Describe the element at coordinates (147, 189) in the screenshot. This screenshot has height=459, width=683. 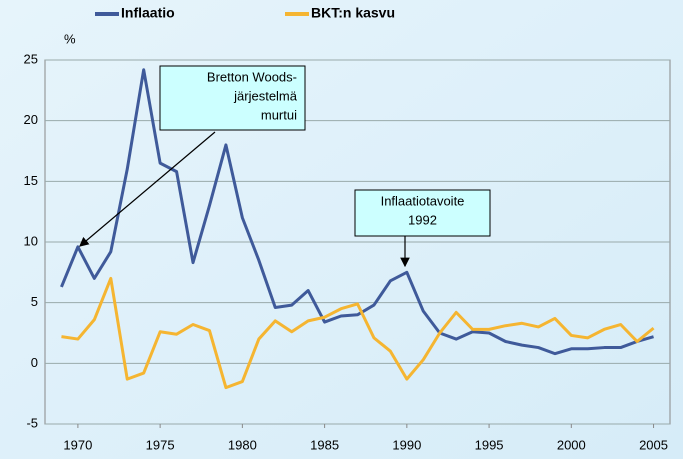
I see `annotation-arrow` at that location.